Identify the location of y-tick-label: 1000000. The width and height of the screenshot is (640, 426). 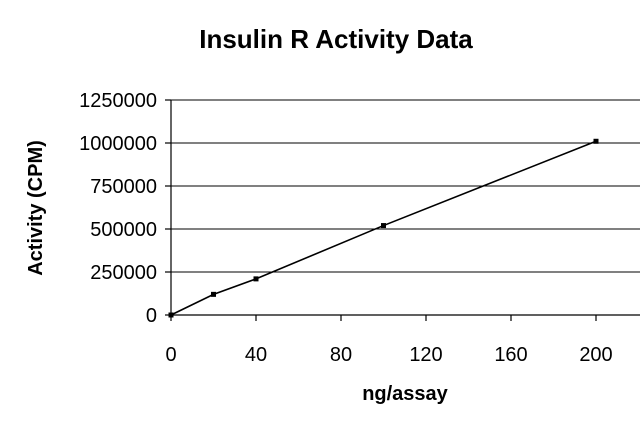
(118, 144).